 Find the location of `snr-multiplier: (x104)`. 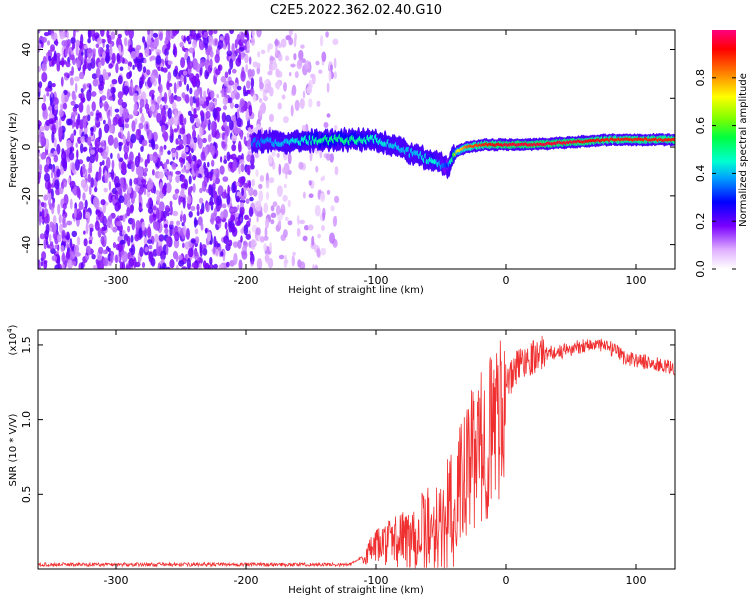

snr-multiplier: (x104) is located at coordinates (12, 339).